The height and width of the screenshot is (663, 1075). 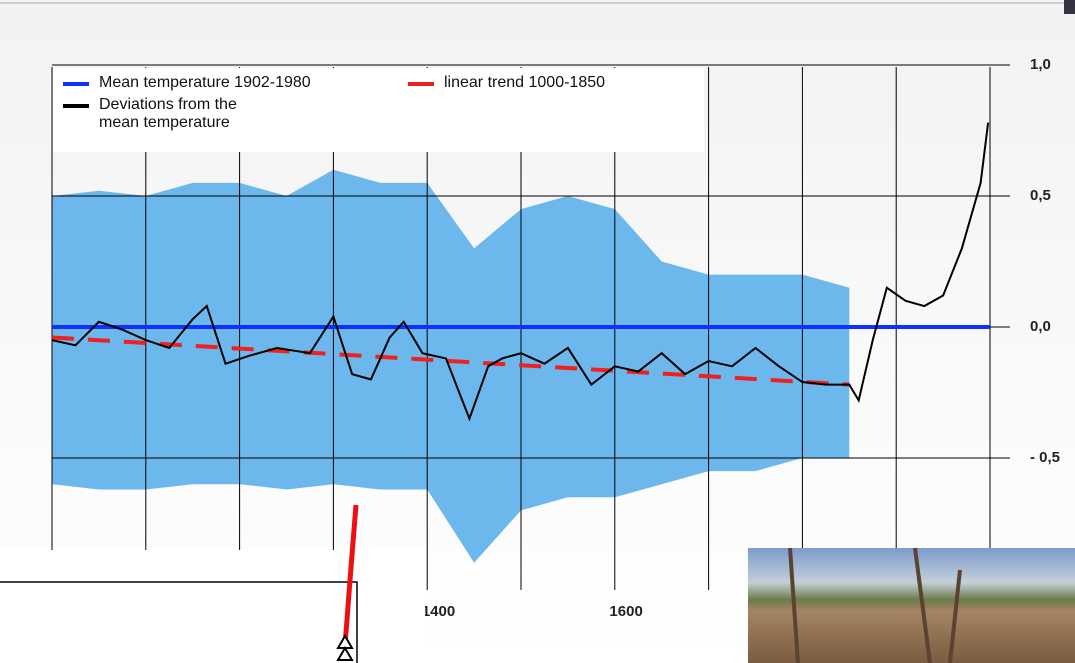 What do you see at coordinates (1045, 457) in the screenshot?
I see `y-tick-label: - 0,5` at bounding box center [1045, 457].